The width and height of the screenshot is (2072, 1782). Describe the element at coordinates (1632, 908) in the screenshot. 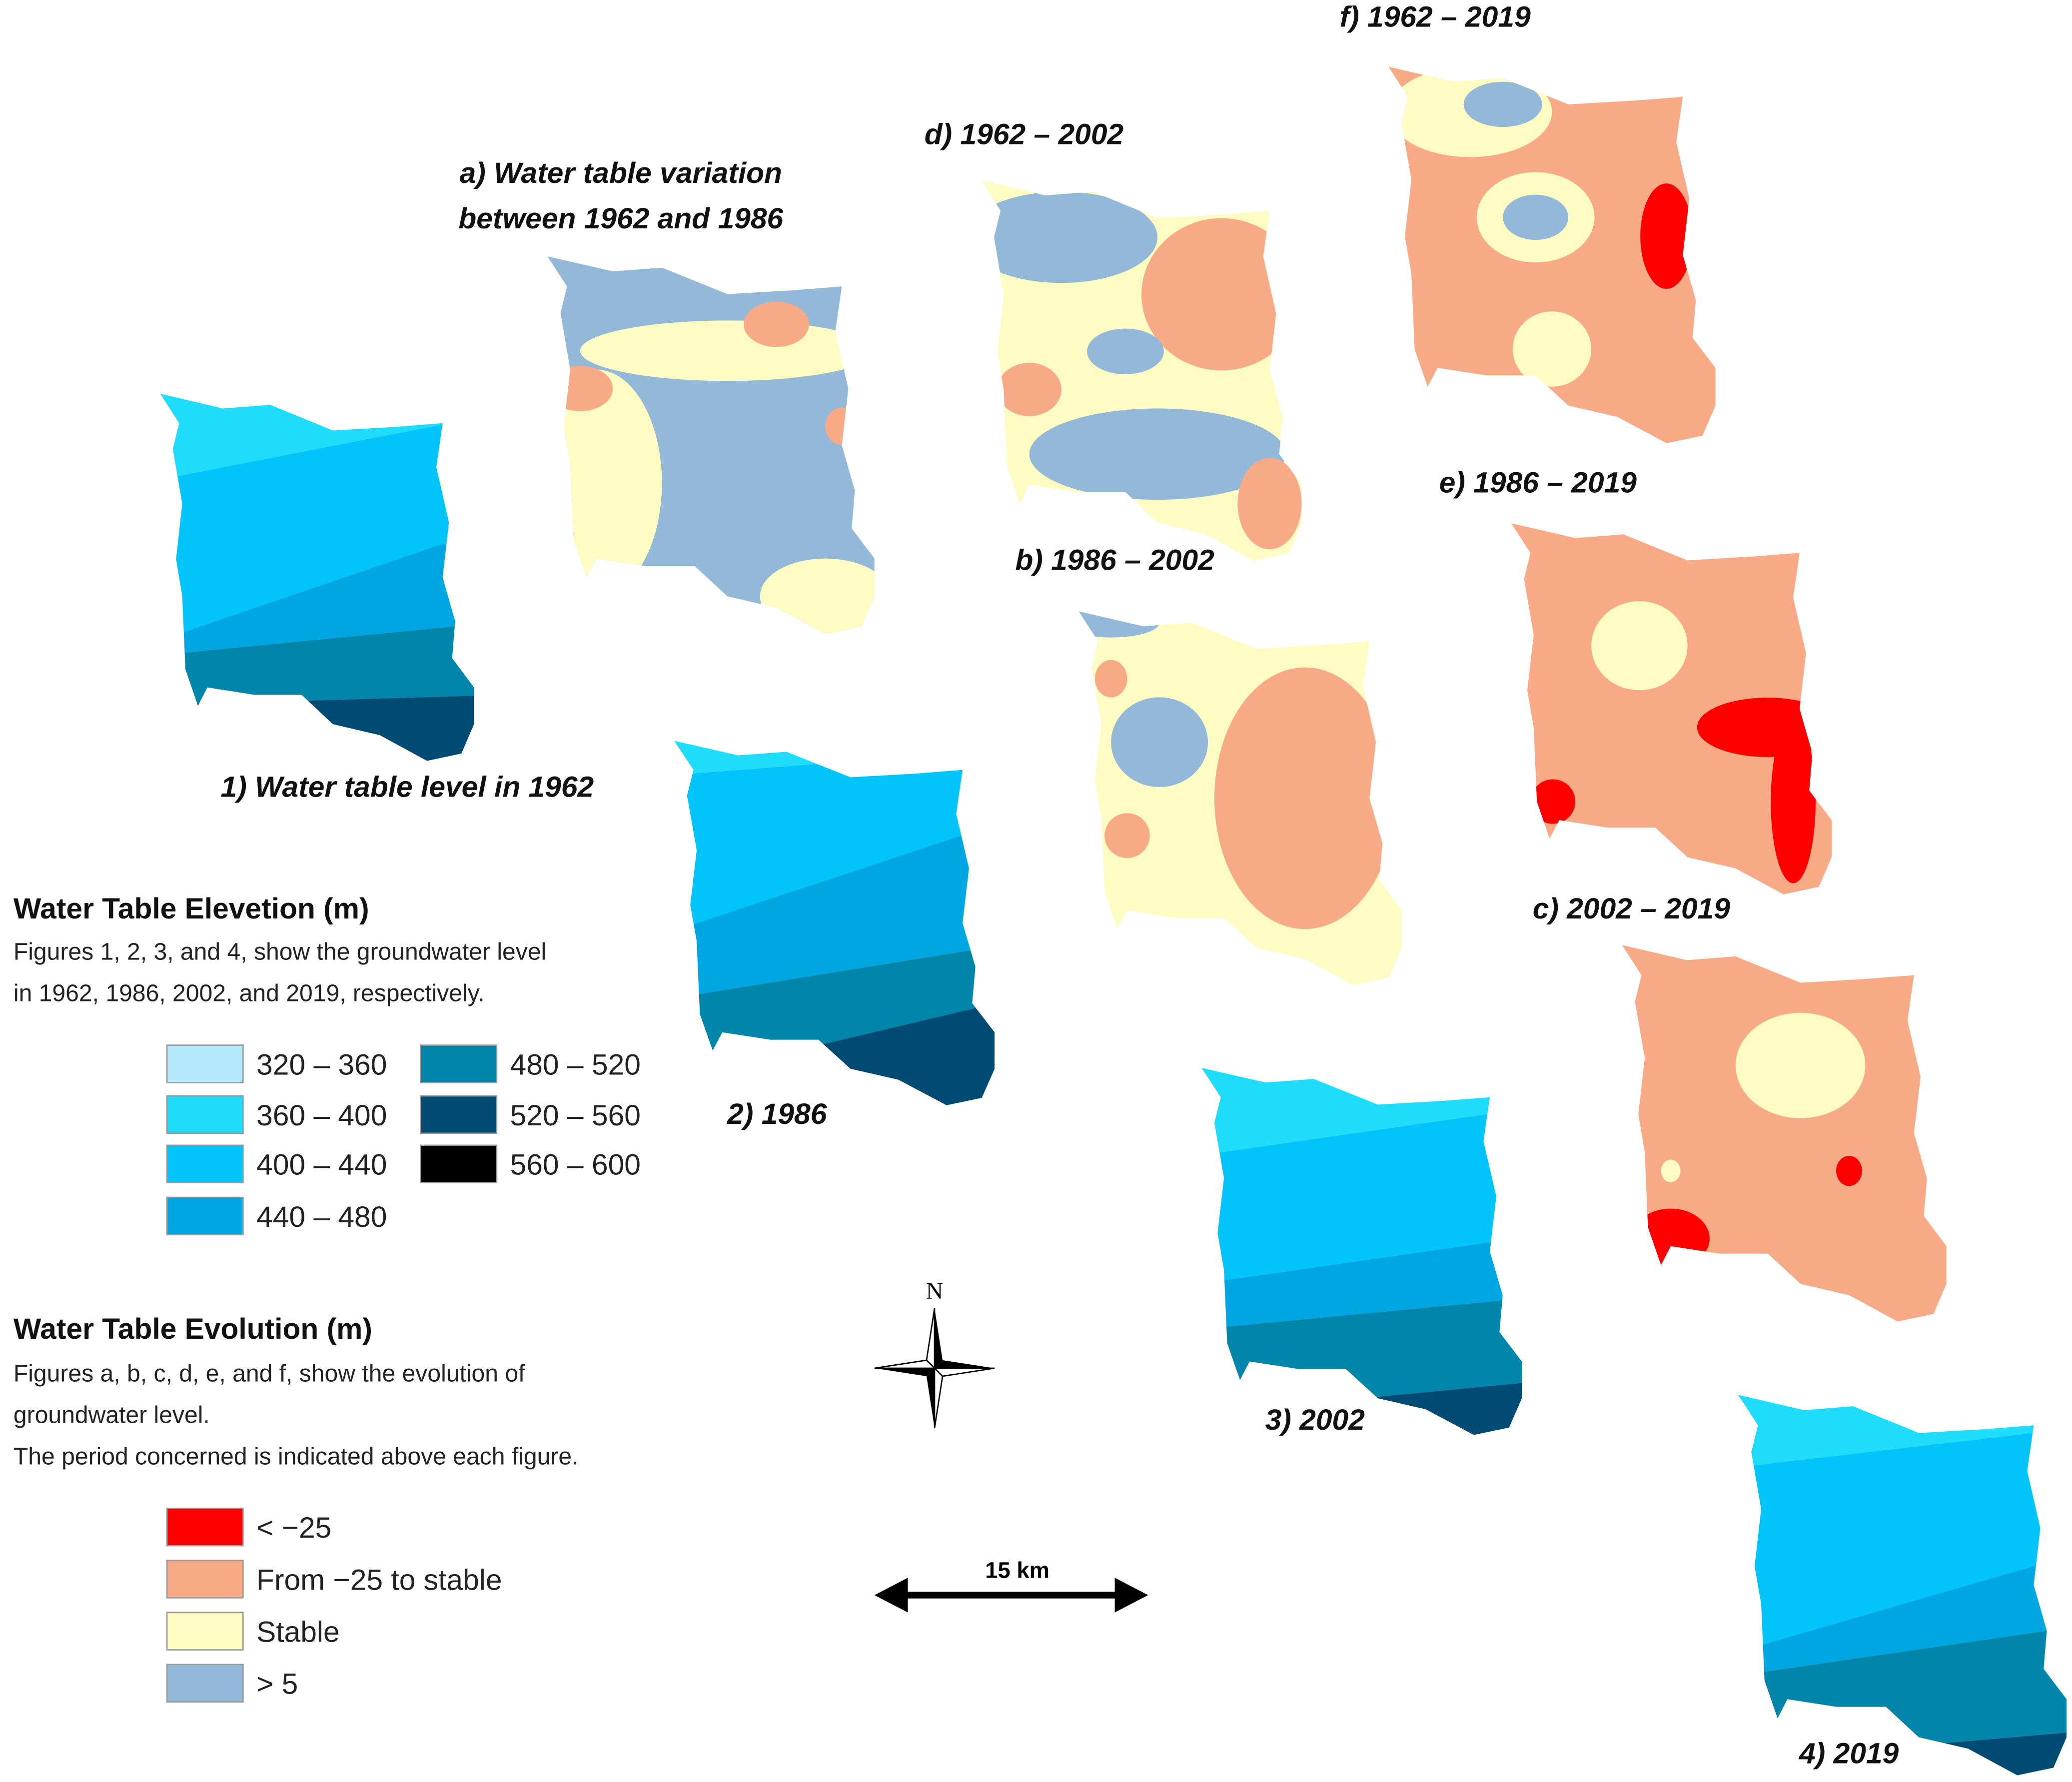

I see `map-label: c) 2002 – 2019` at that location.